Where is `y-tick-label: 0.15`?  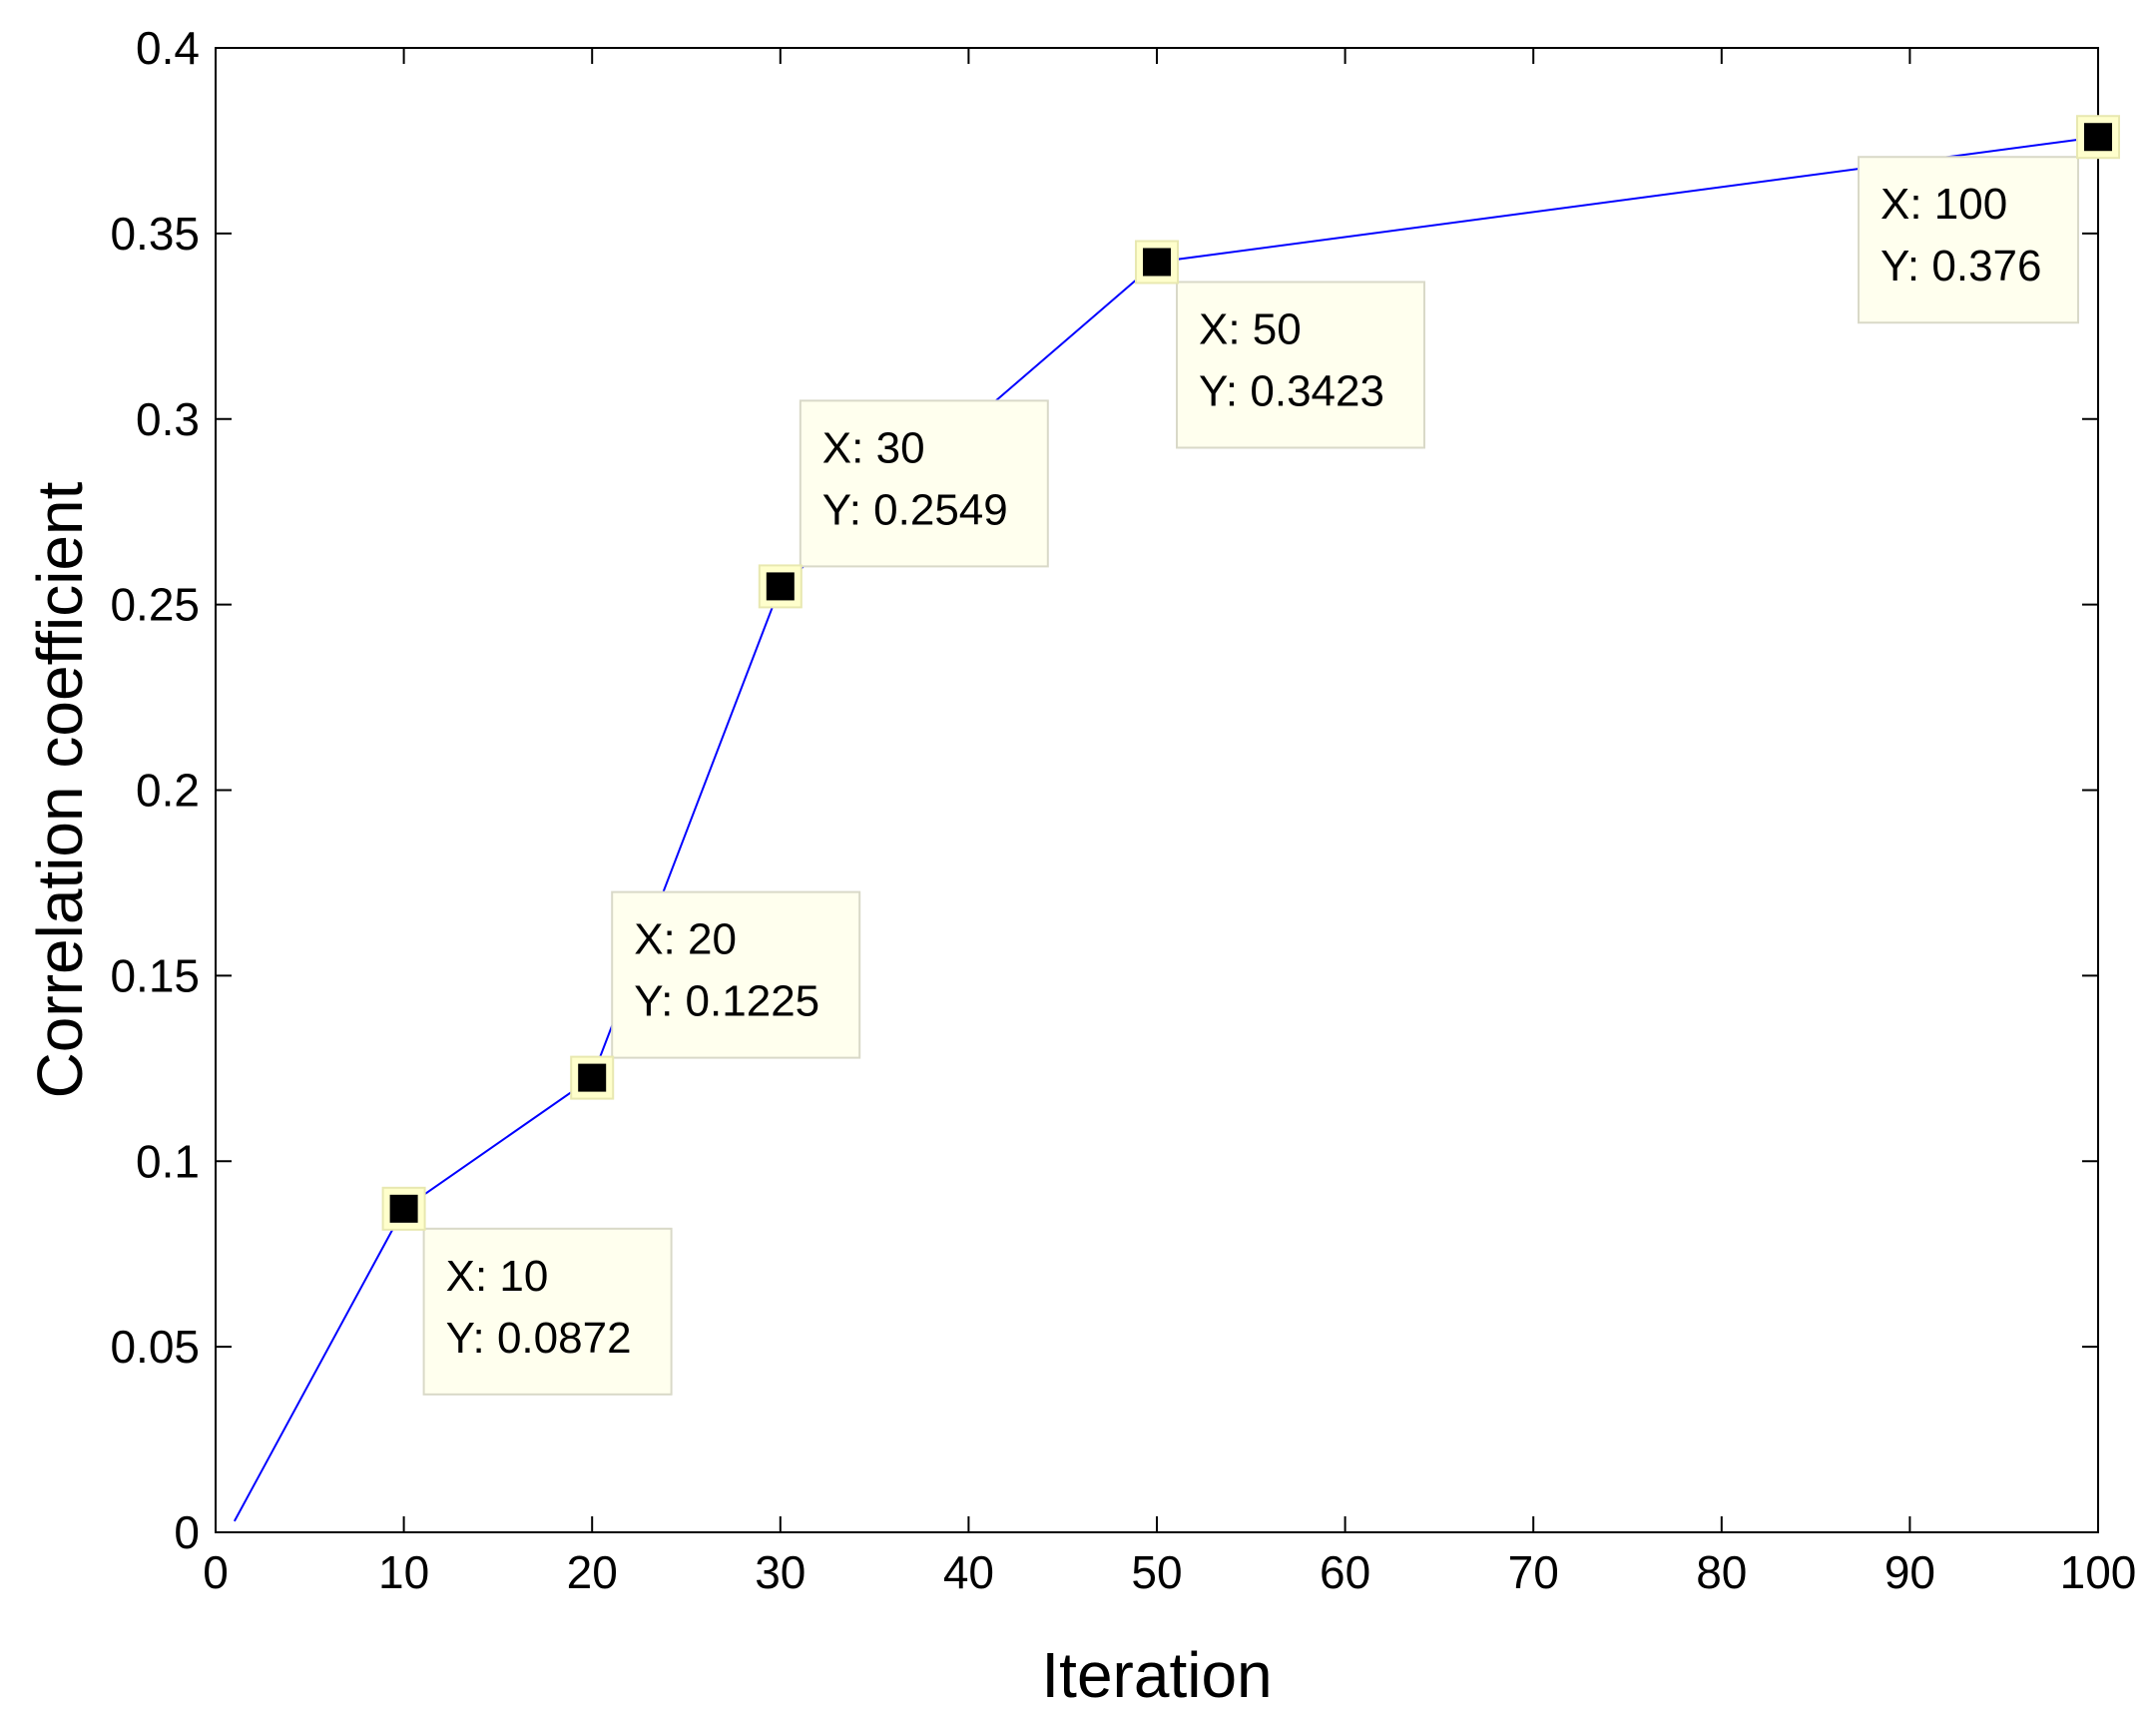 y-tick-label: 0.15 is located at coordinates (155, 975).